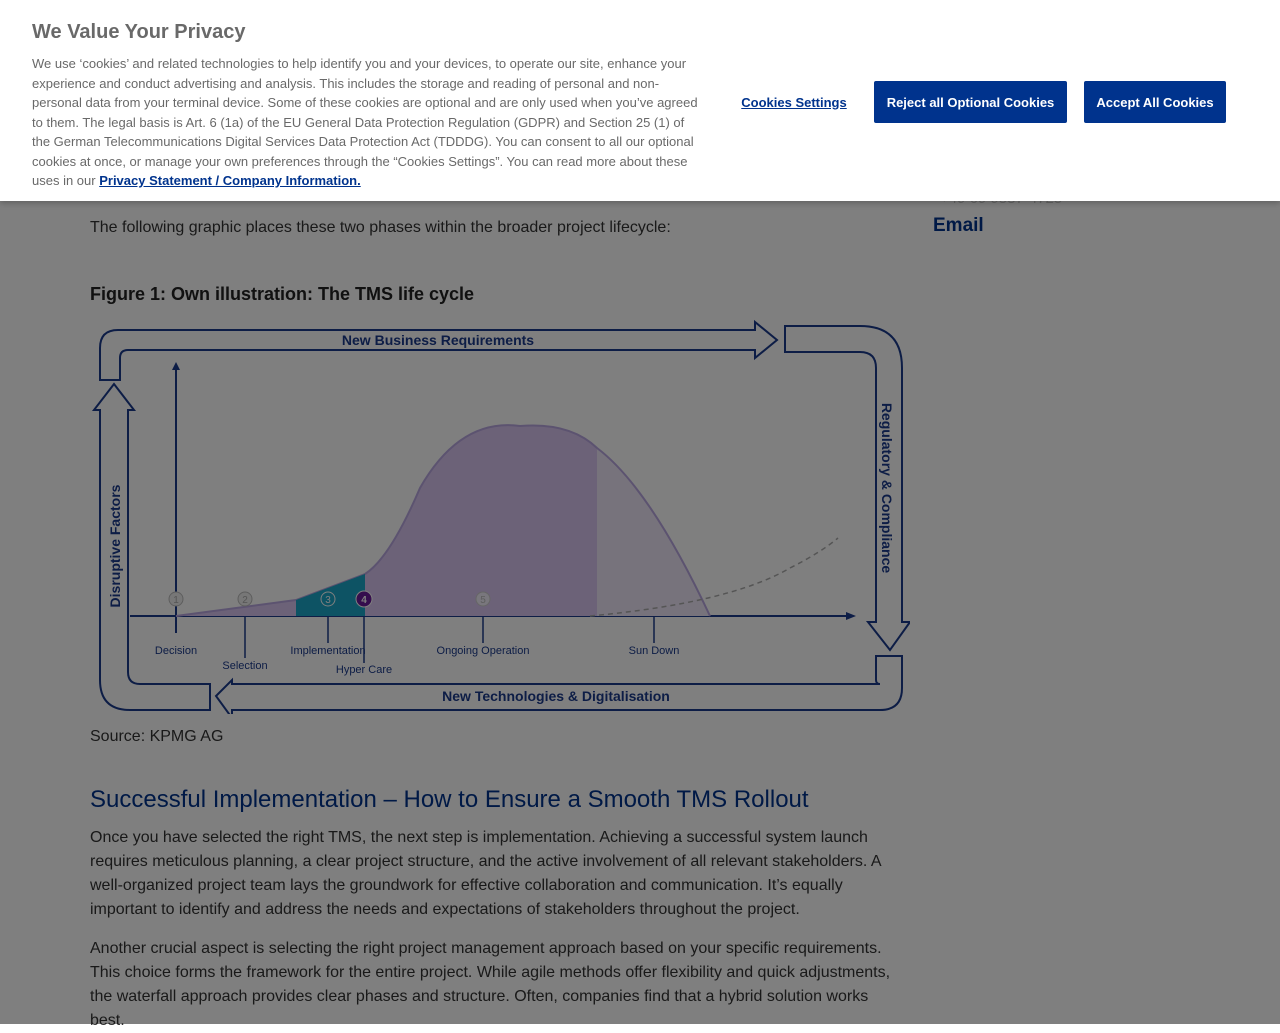  Describe the element at coordinates (1155, 102) in the screenshot. I see `accept-all-cookies-button: Accept All Cookies` at that location.